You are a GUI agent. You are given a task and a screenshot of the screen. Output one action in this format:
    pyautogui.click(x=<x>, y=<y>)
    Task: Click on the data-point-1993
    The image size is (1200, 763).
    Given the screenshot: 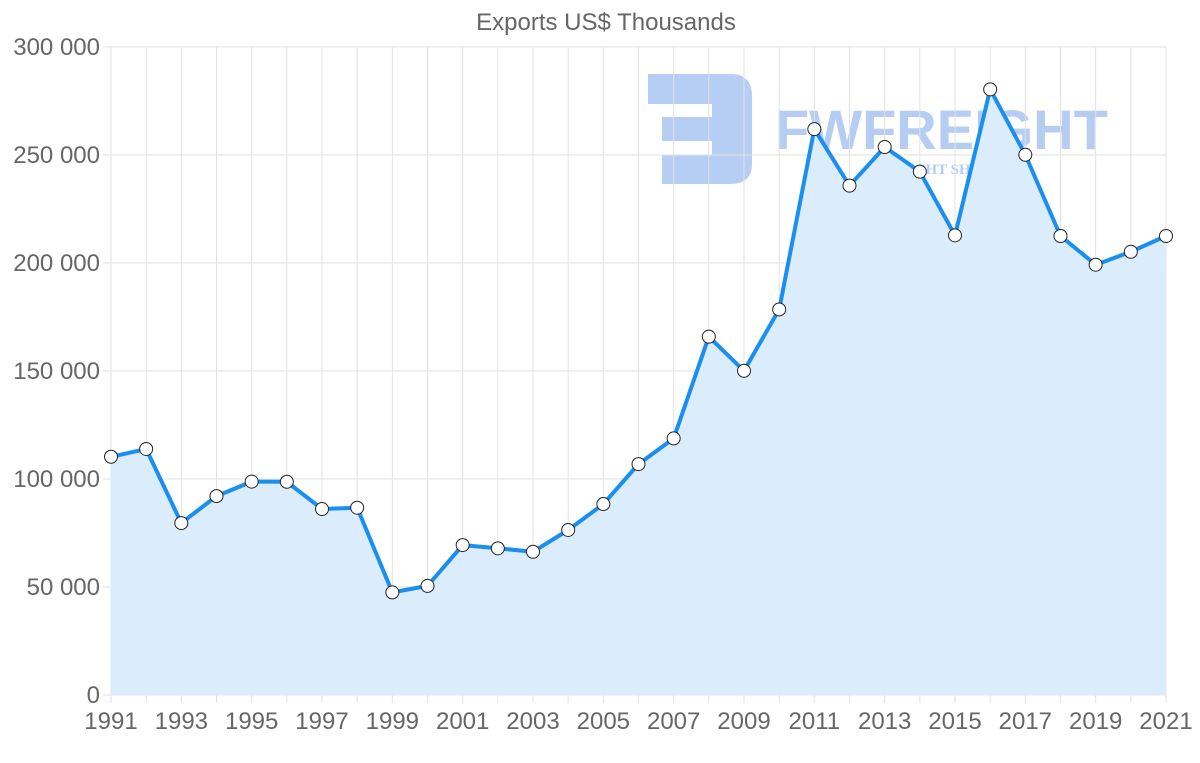 What is the action you would take?
    pyautogui.click(x=181, y=523)
    